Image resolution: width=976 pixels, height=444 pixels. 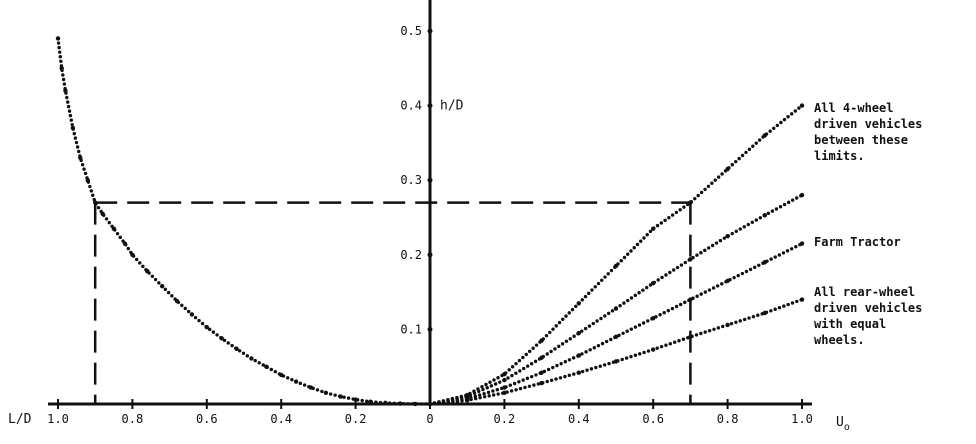 What do you see at coordinates (728, 419) in the screenshot?
I see `x-right-tick-label: 0.8` at bounding box center [728, 419].